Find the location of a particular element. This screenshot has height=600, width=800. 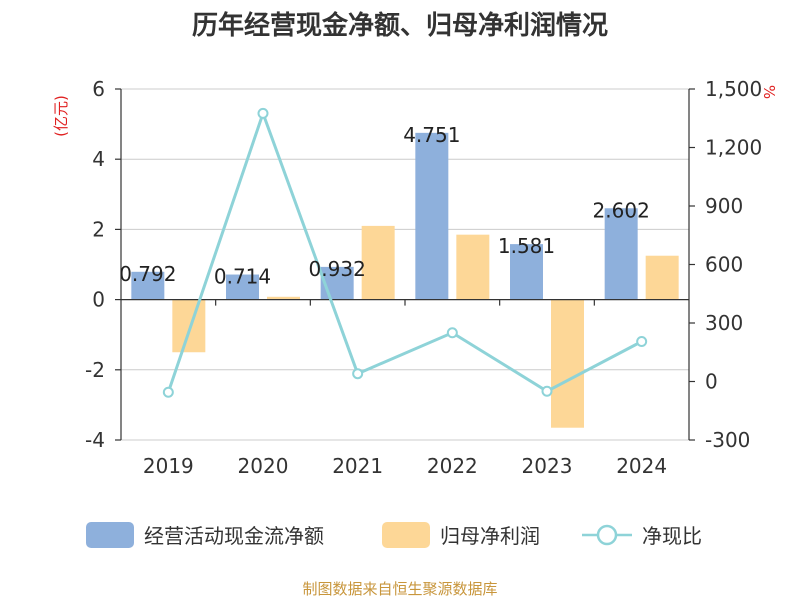

legend: 经营活动现金流净额 归母净利润 净现比 is located at coordinates (394, 535).